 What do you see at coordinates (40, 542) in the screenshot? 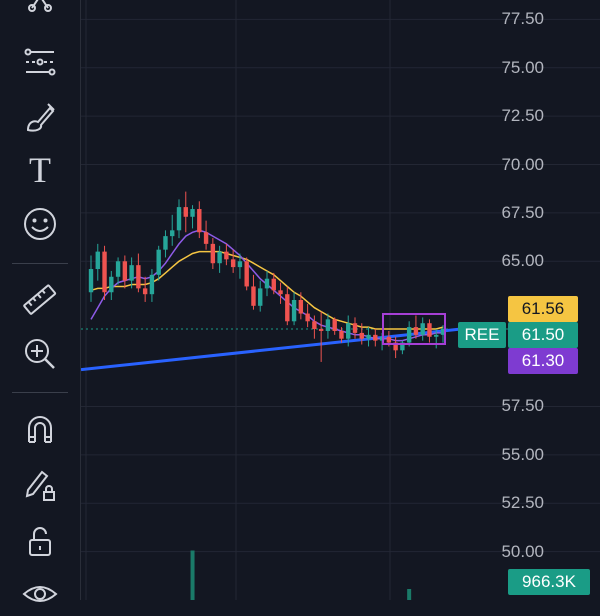
I see `unlock-icon` at bounding box center [40, 542].